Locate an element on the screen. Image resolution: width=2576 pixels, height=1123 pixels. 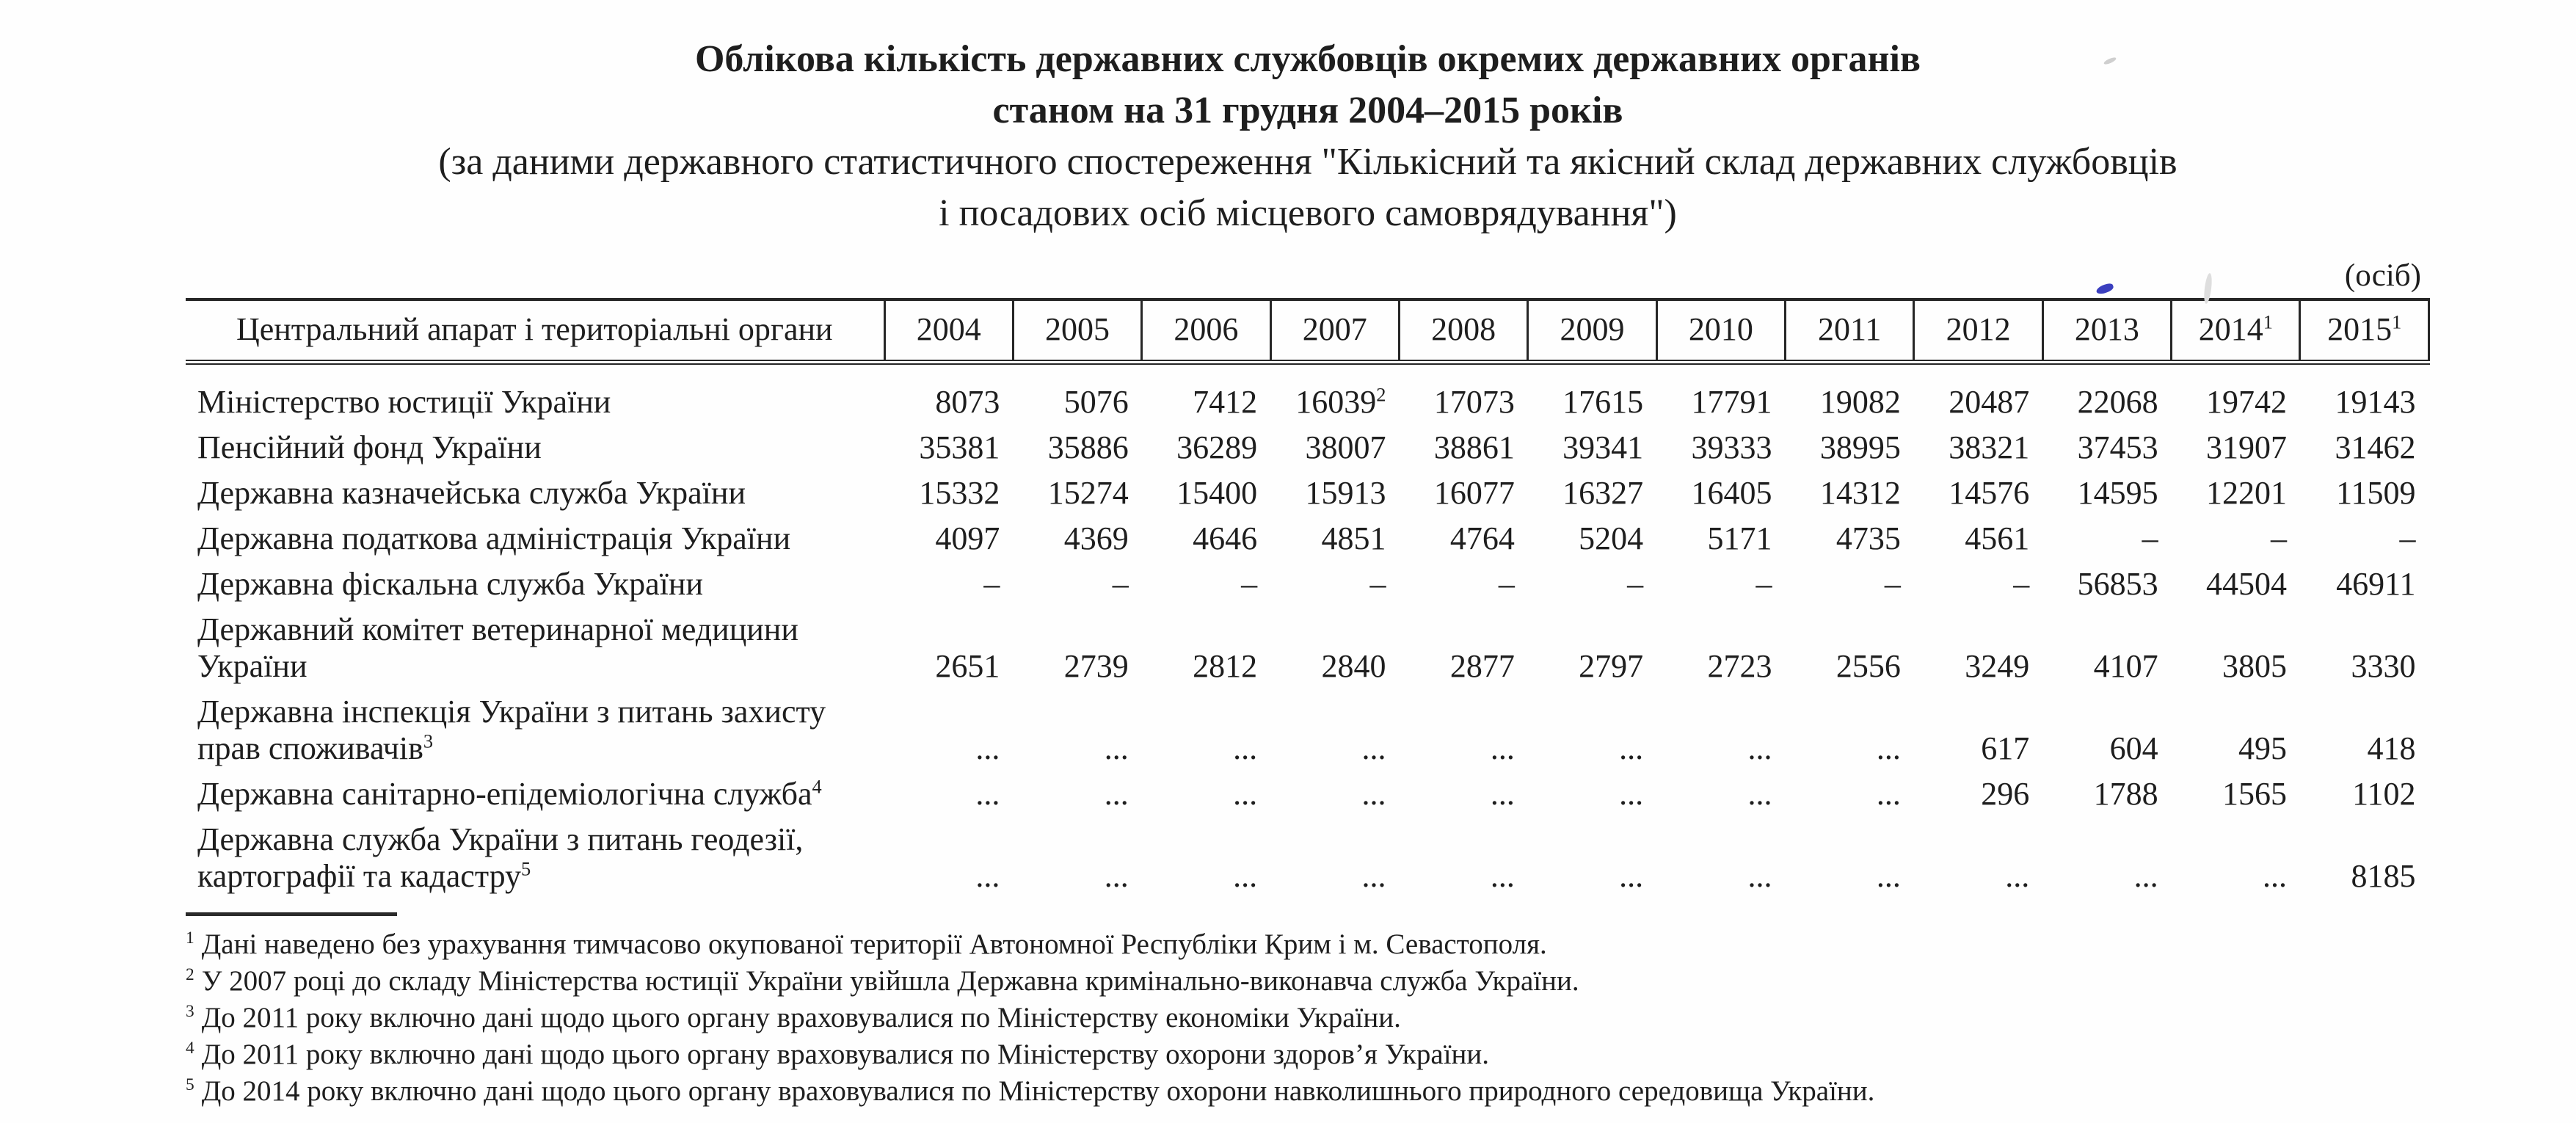
value-cell: 7412 is located at coordinates (1225, 402).